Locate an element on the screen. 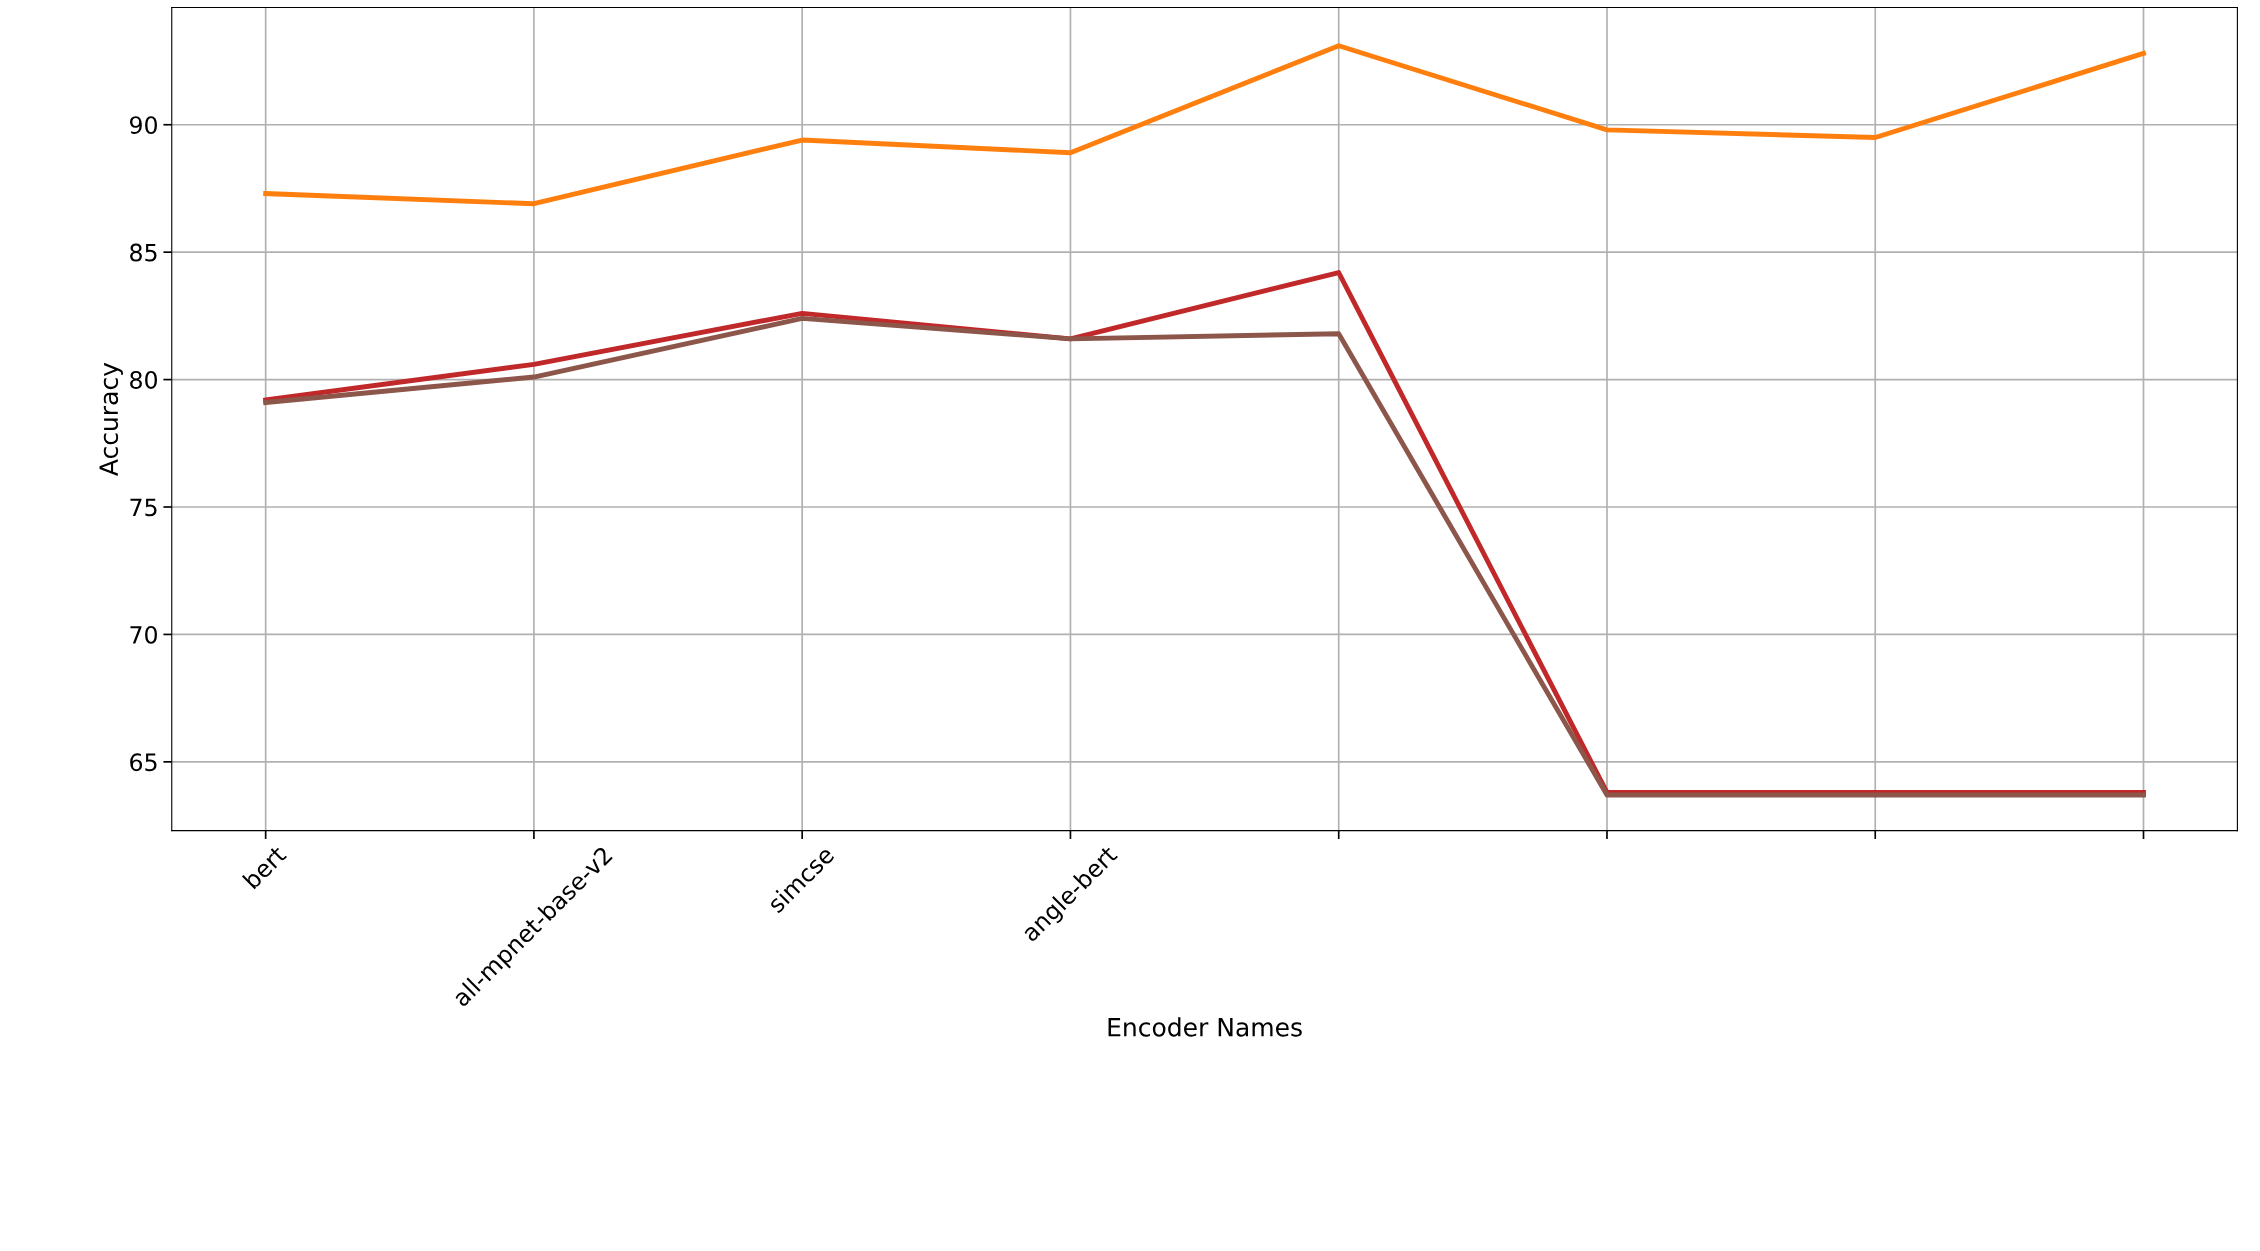 This screenshot has width=2260, height=1251. y-tick-label: 85 is located at coordinates (143, 252).